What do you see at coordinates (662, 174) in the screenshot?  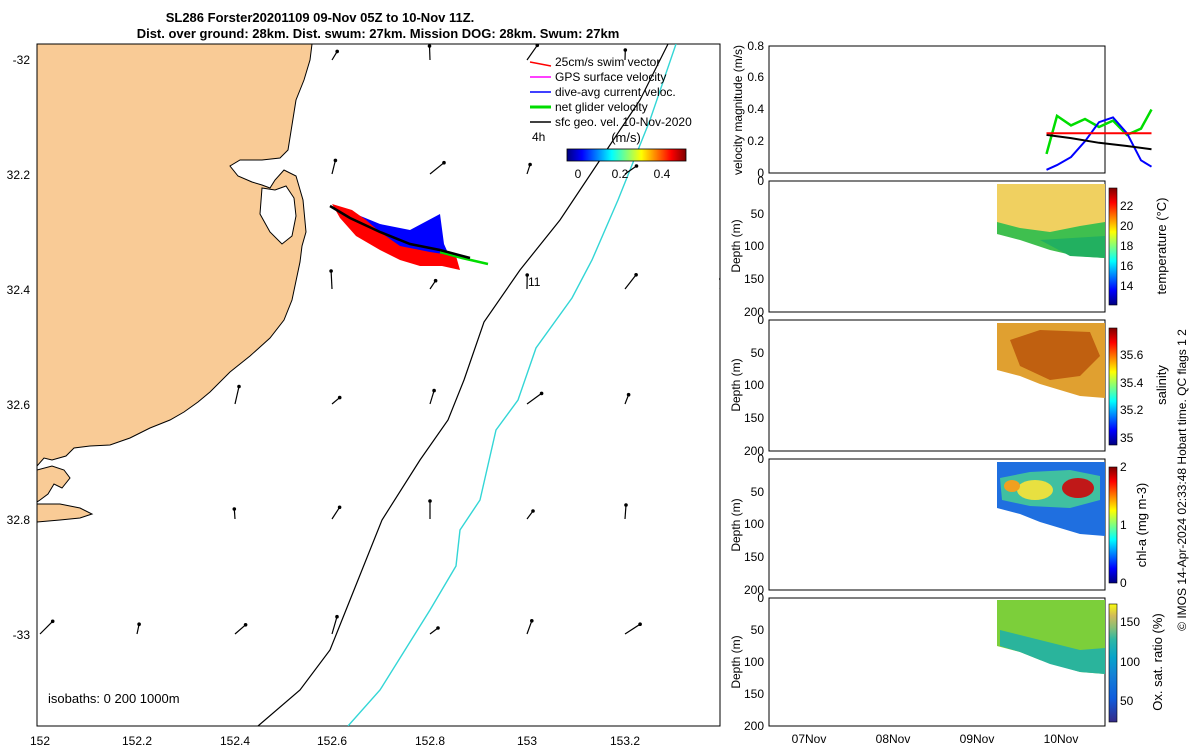 I see `colorbar-tick-2: 0.4` at bounding box center [662, 174].